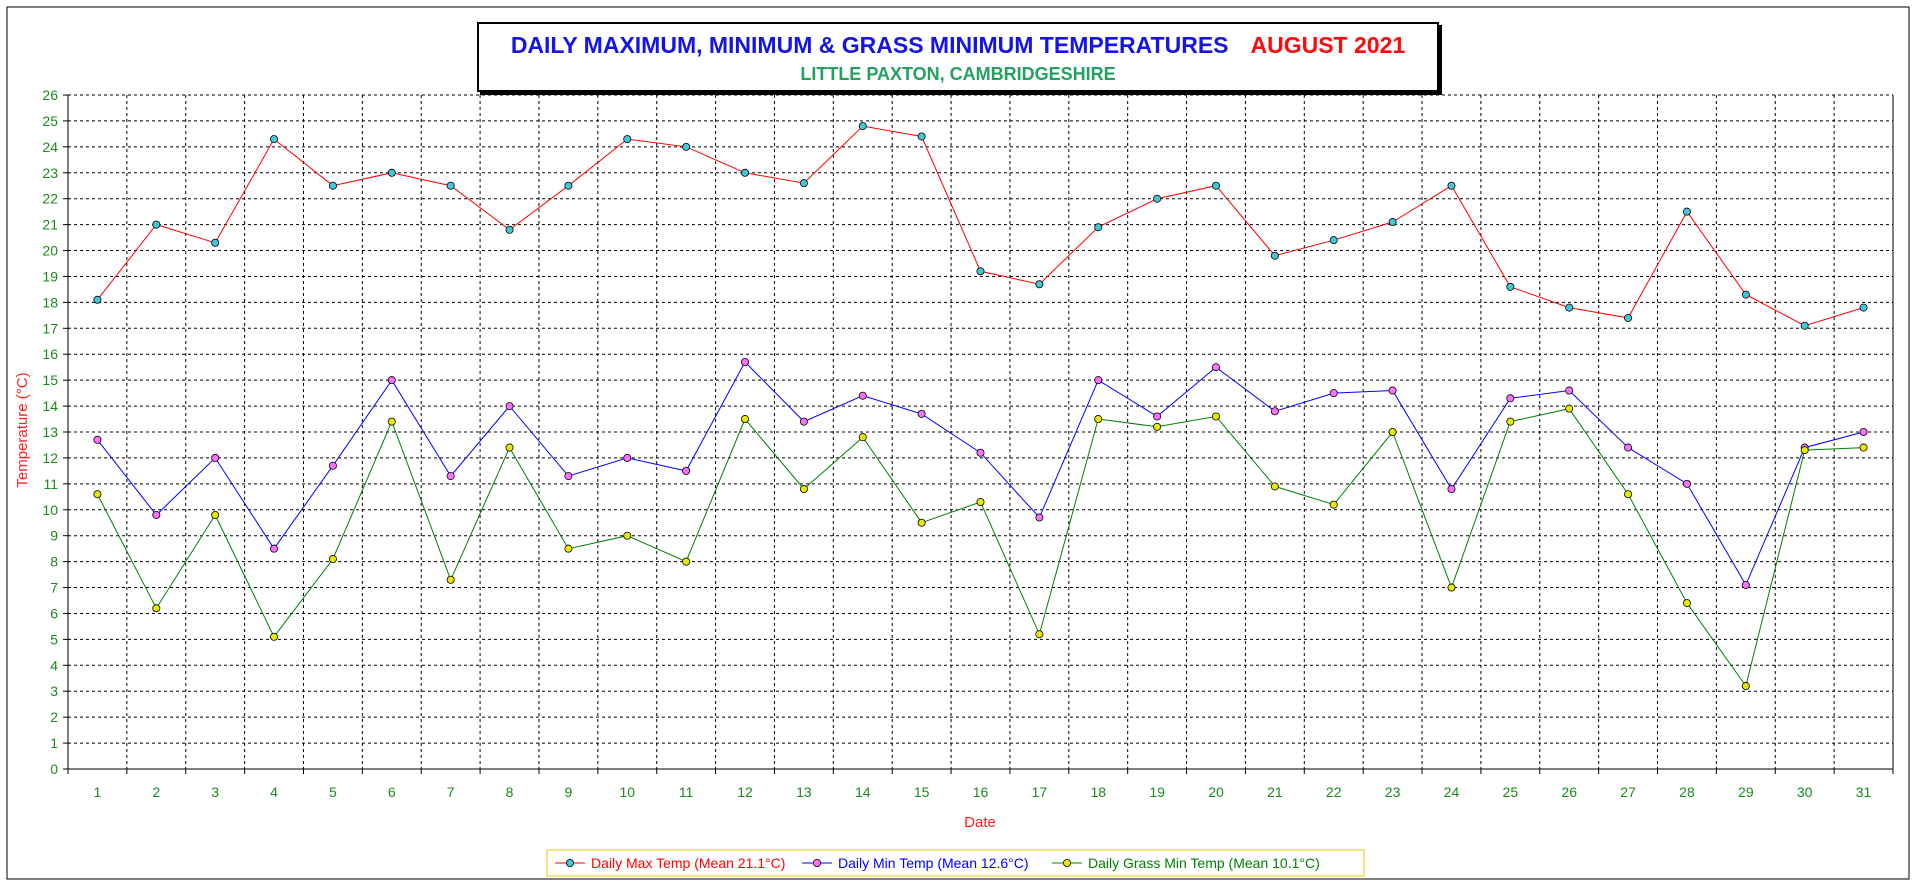 This screenshot has height=884, width=1916. I want to click on x-tick-label: 14, so click(863, 792).